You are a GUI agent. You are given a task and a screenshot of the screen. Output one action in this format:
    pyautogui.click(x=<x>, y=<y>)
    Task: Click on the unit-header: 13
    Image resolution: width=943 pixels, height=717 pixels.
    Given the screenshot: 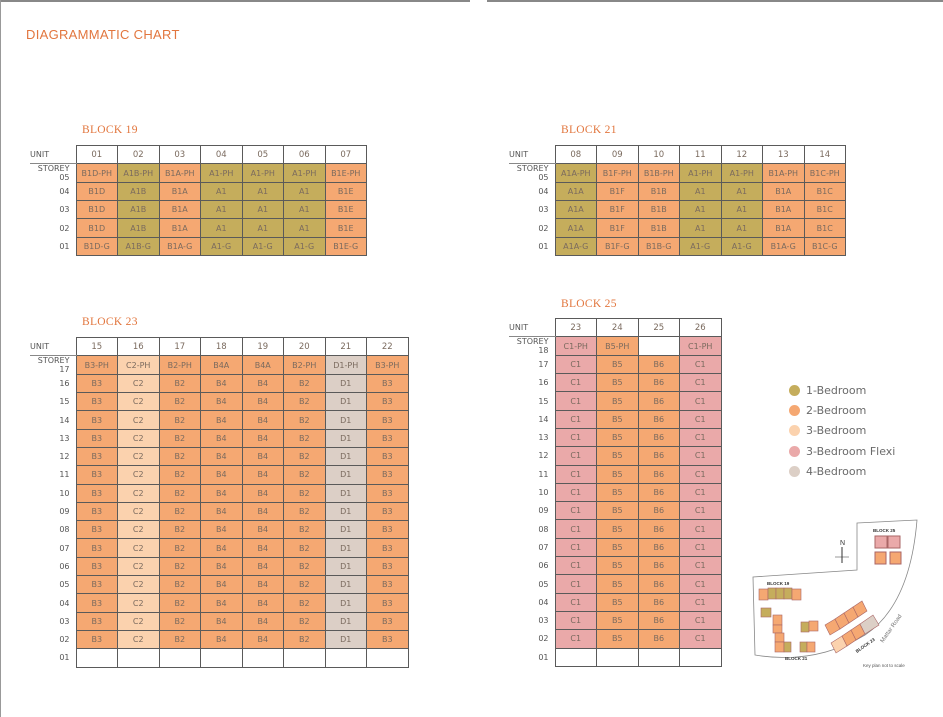 What is the action you would take?
    pyautogui.click(x=783, y=154)
    